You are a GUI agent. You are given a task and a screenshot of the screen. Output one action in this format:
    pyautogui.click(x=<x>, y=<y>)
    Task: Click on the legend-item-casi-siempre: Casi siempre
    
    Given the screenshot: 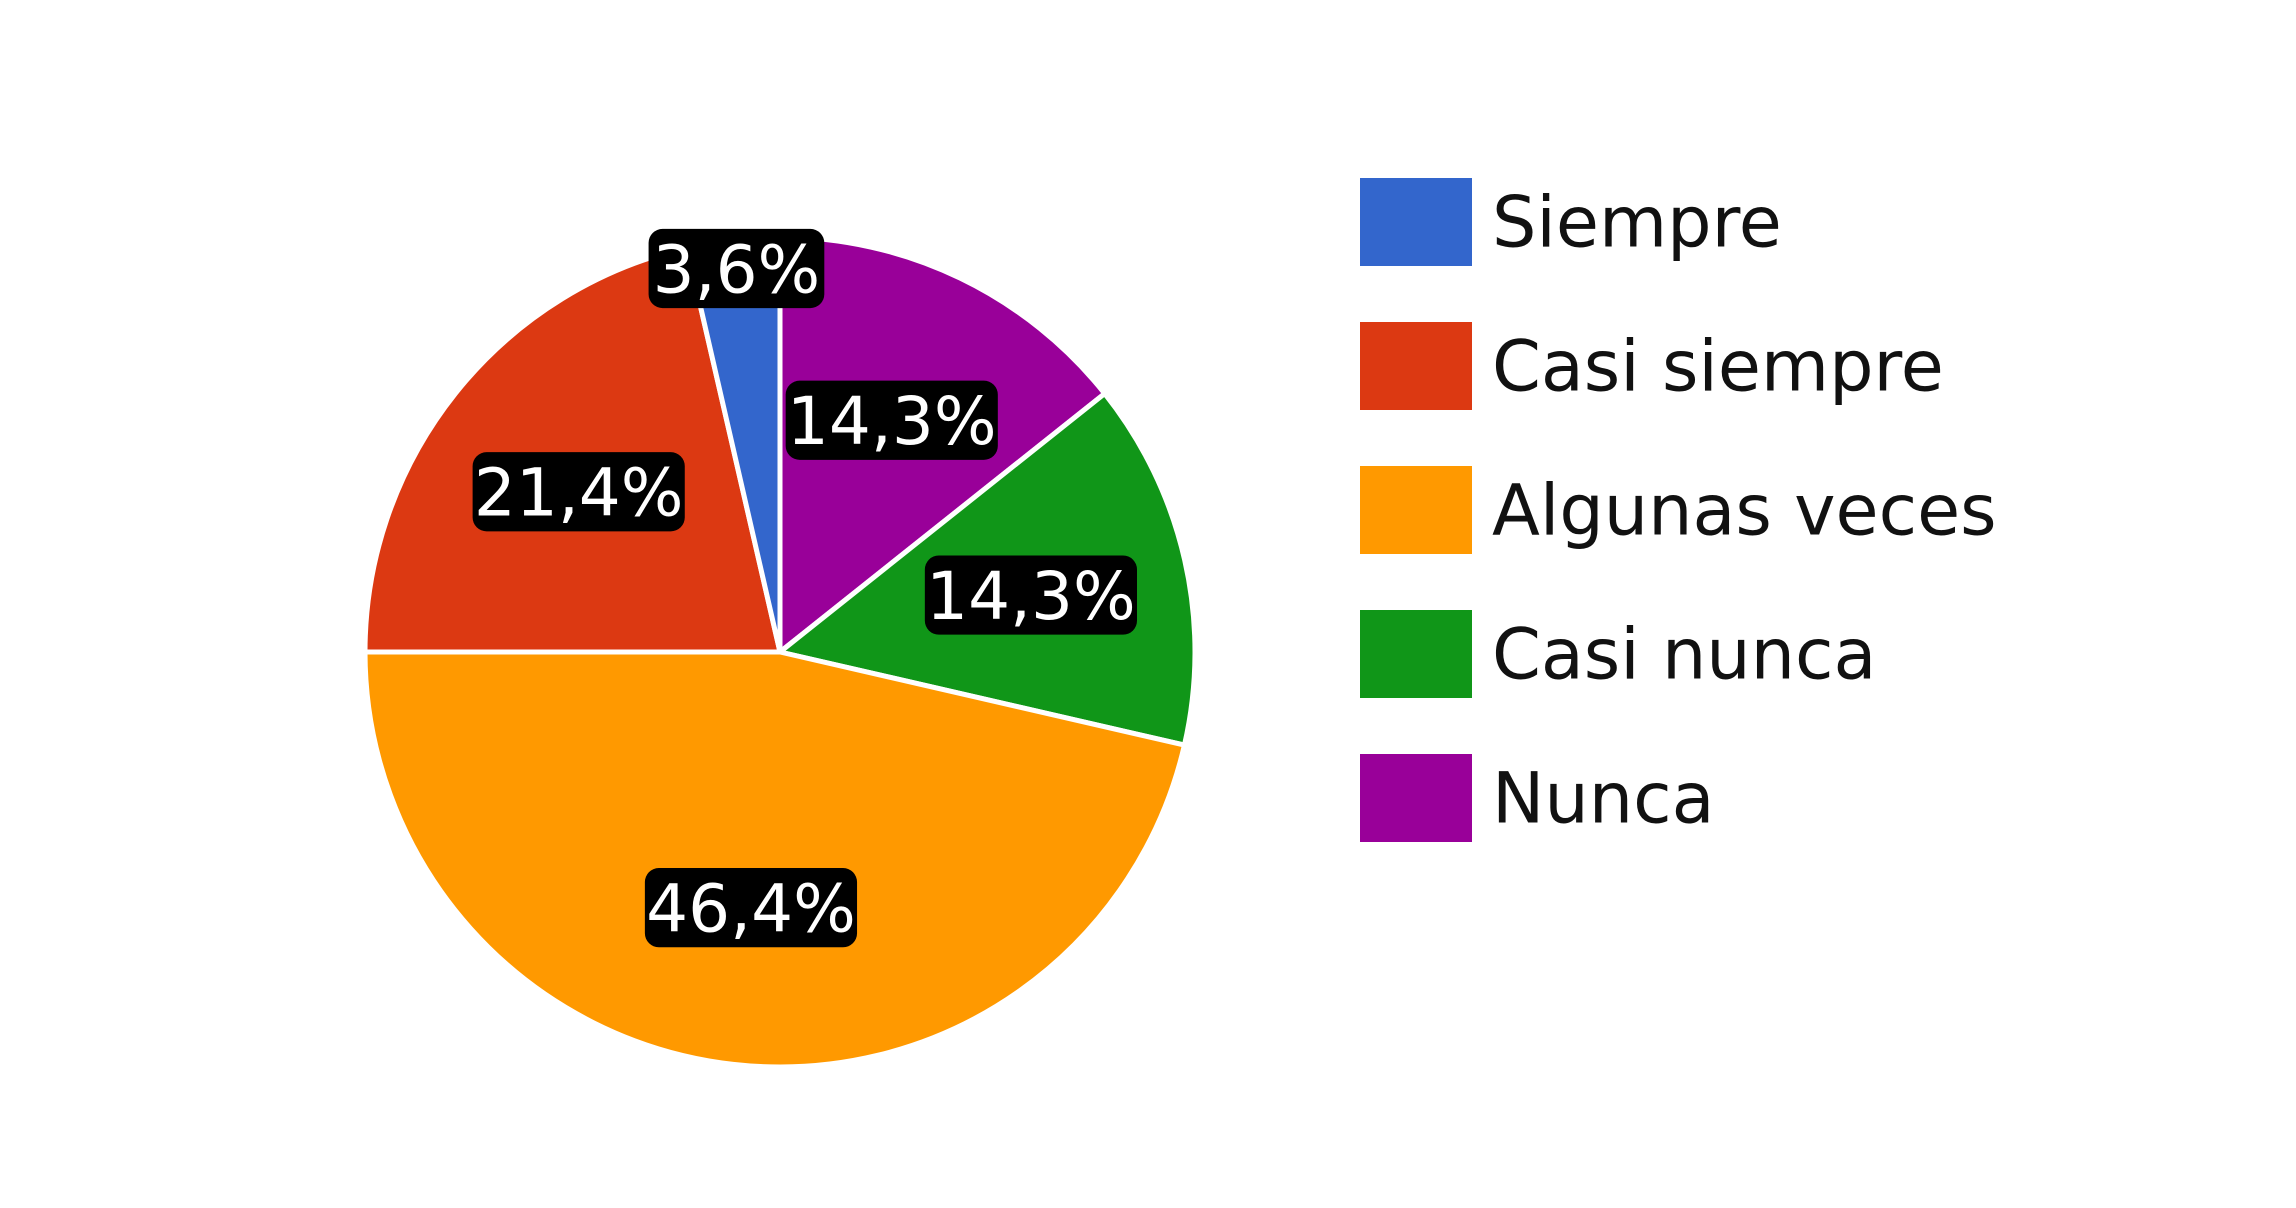 What is the action you would take?
    pyautogui.click(x=1652, y=366)
    